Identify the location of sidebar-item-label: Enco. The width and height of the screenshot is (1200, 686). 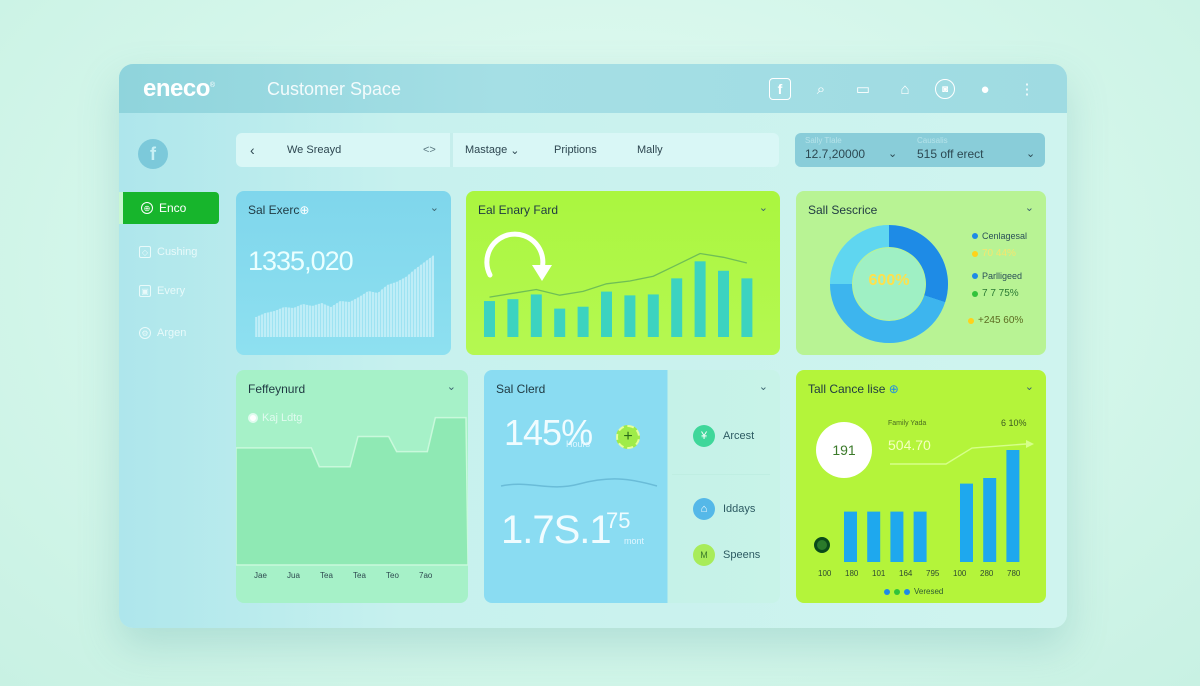
(173, 208).